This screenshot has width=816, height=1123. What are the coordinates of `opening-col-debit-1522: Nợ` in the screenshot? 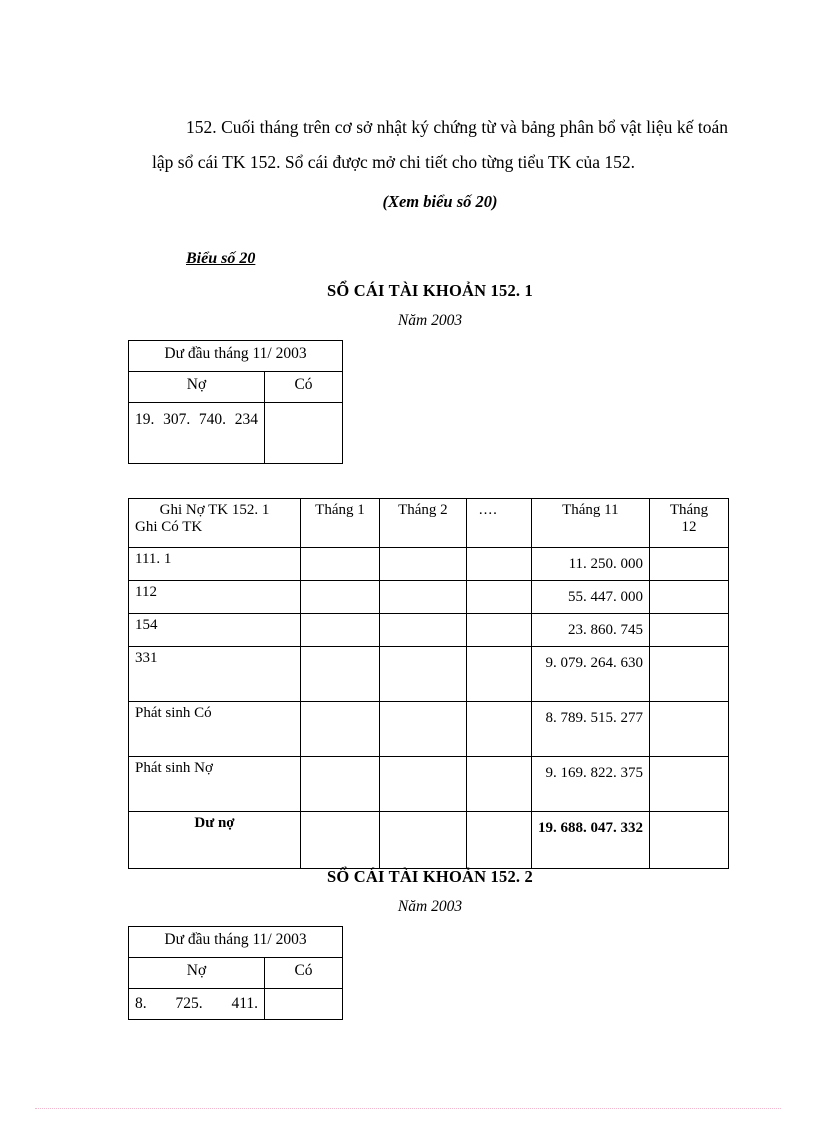 It's located at (196, 973).